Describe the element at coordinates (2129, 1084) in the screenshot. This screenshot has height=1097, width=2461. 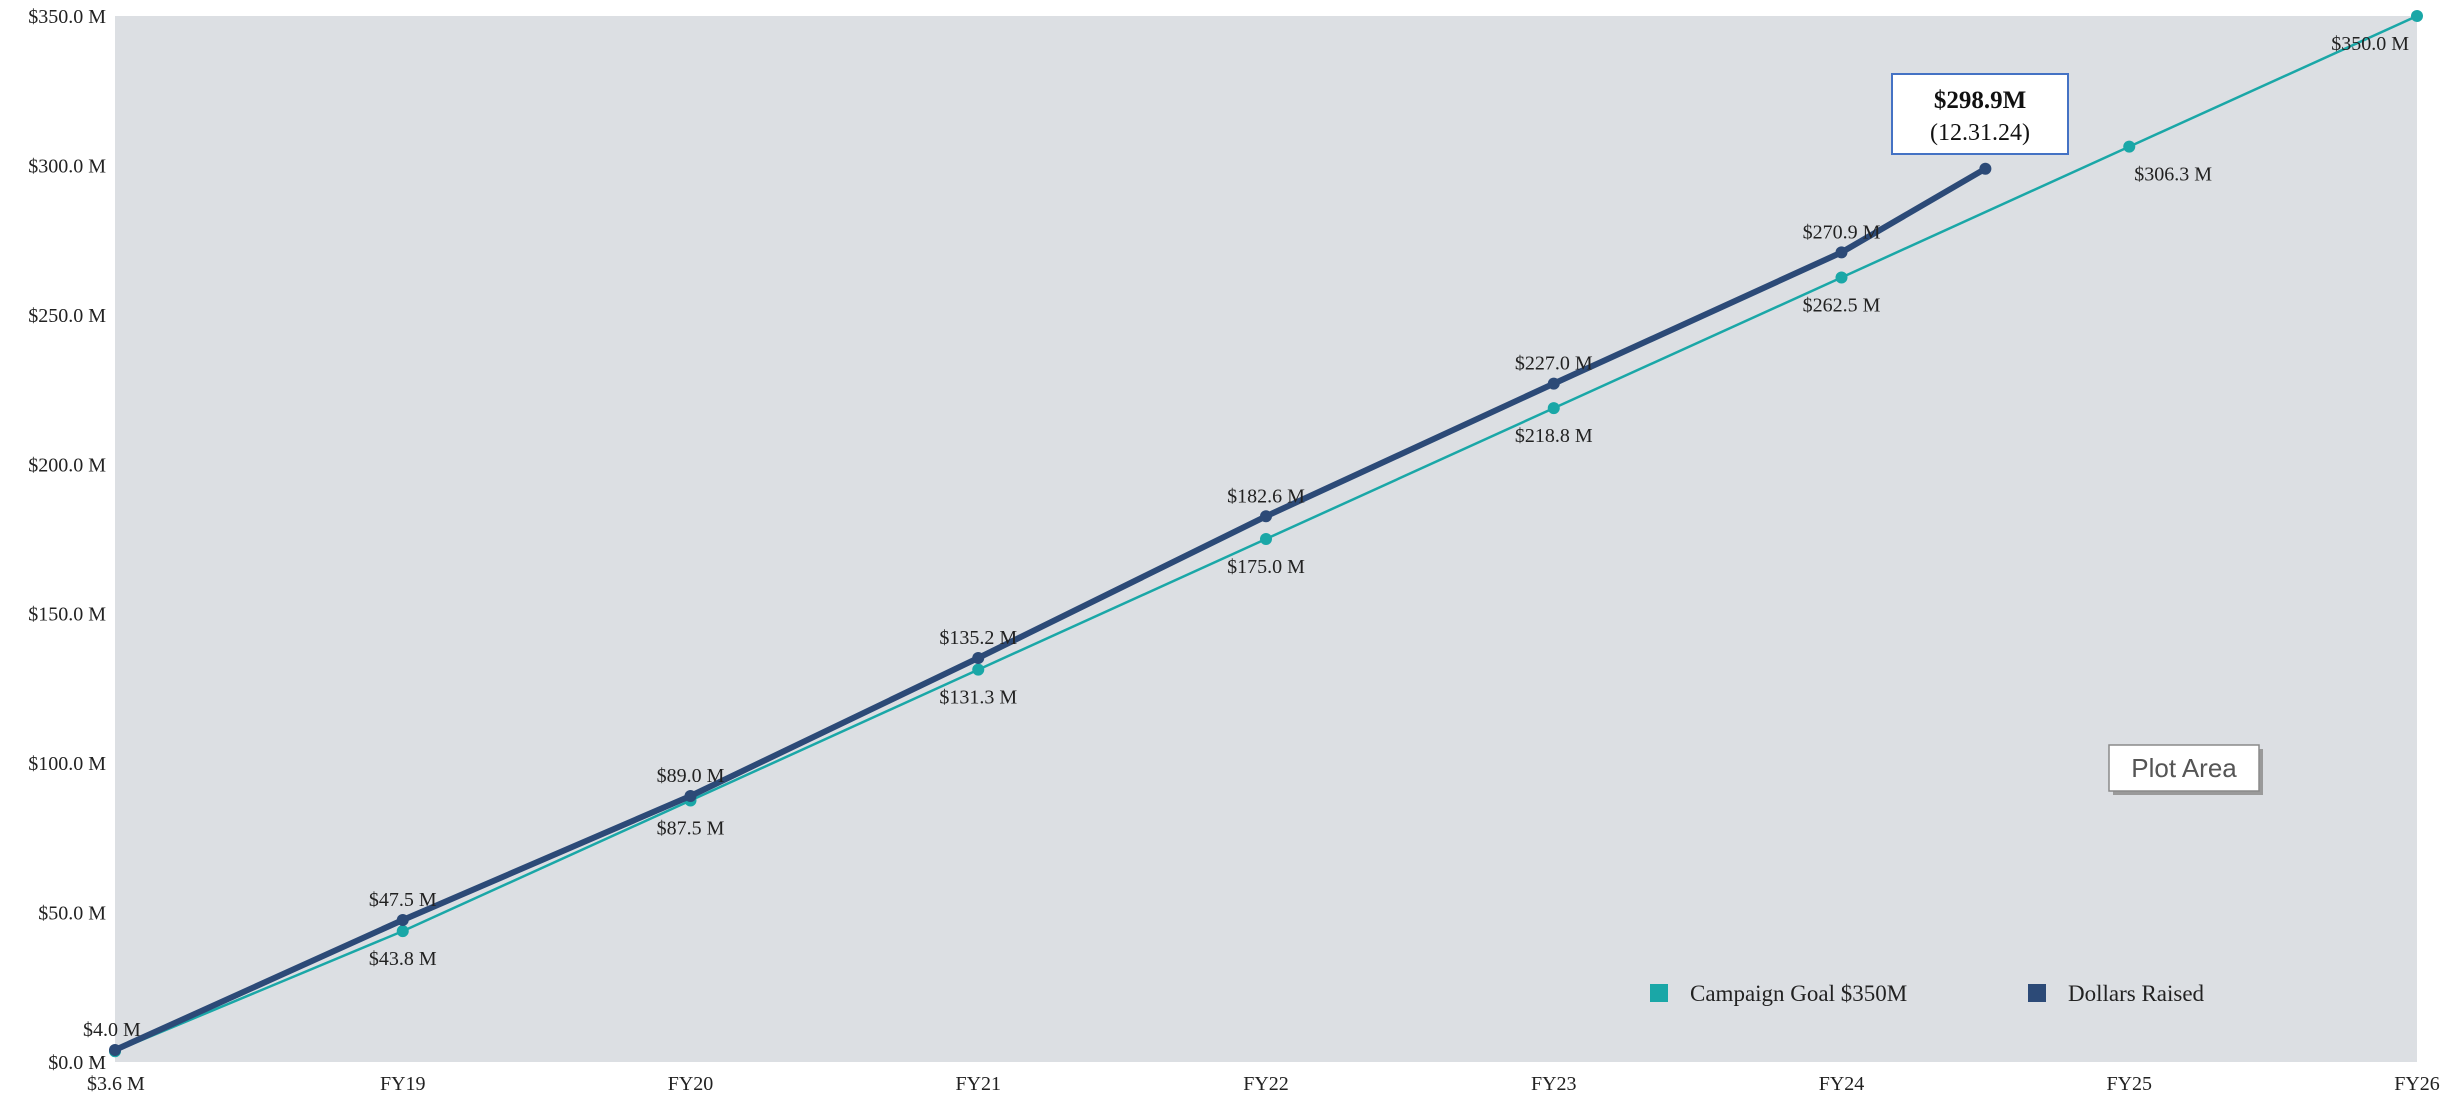
I see `x-tick-label: FY25` at that location.